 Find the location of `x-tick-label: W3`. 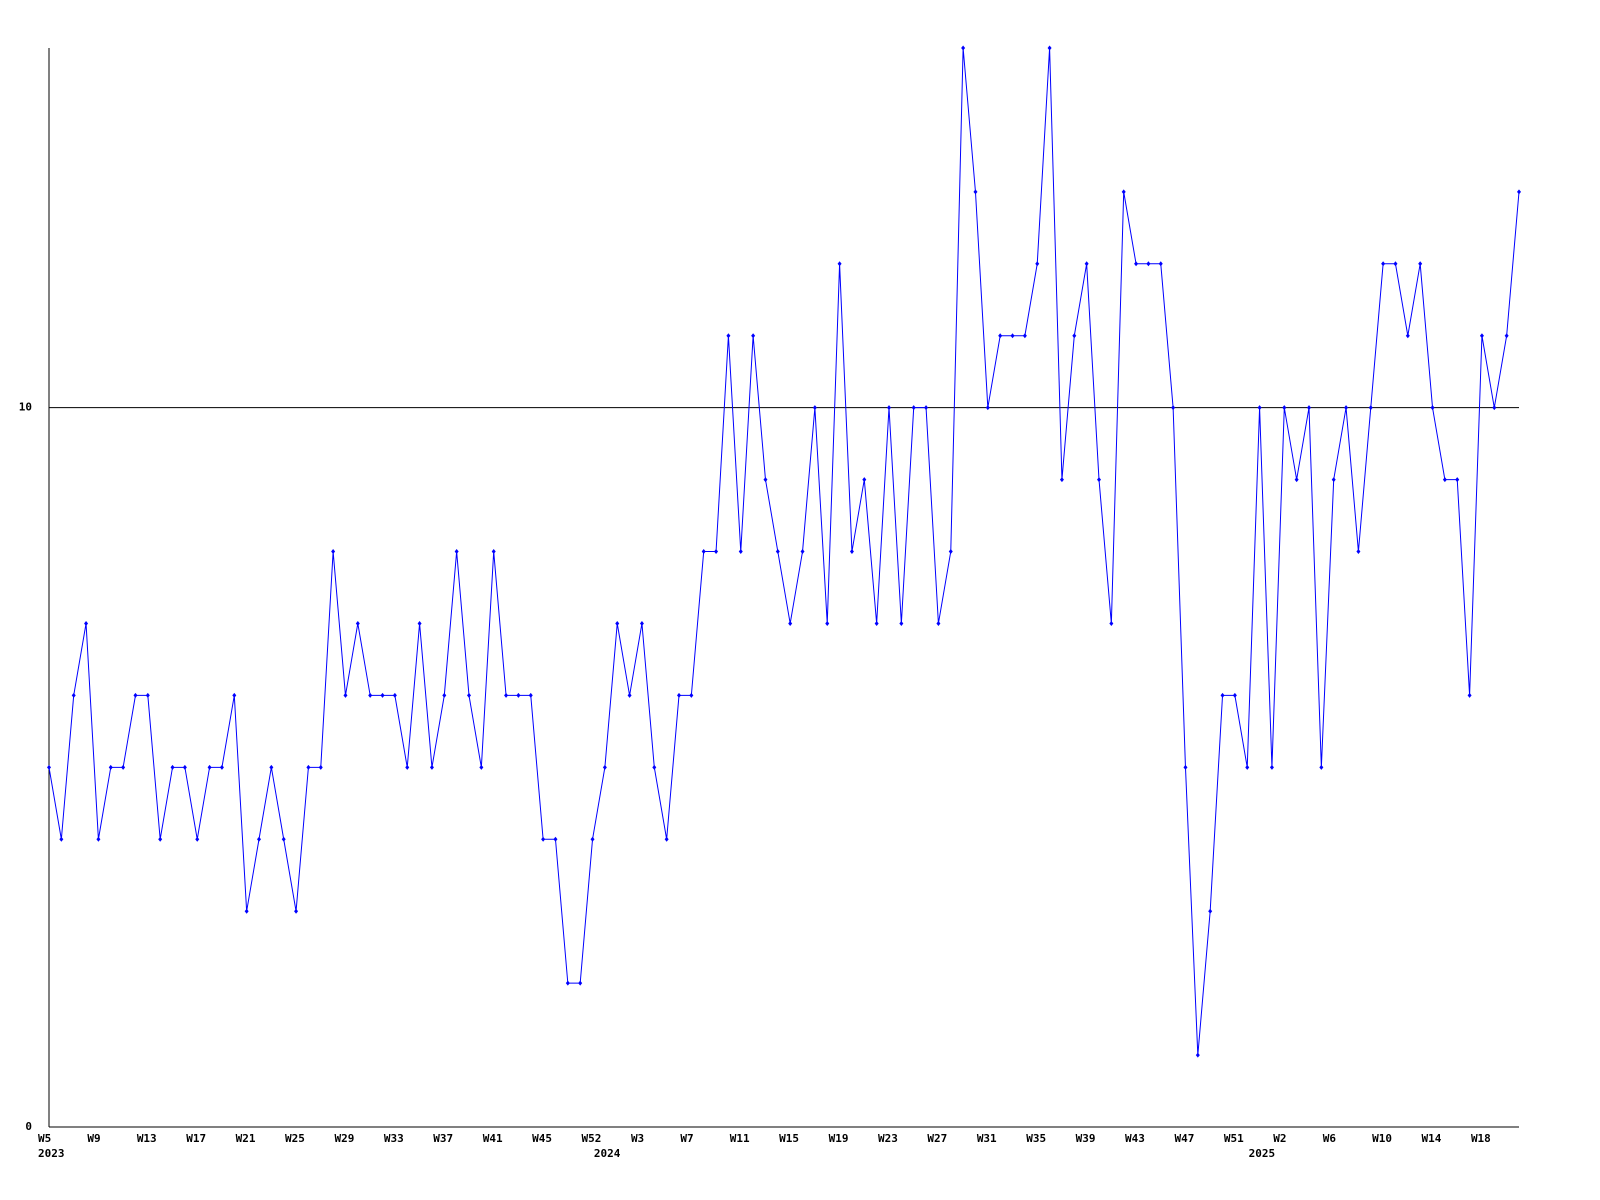

x-tick-label: W3 is located at coordinates (637, 1138).